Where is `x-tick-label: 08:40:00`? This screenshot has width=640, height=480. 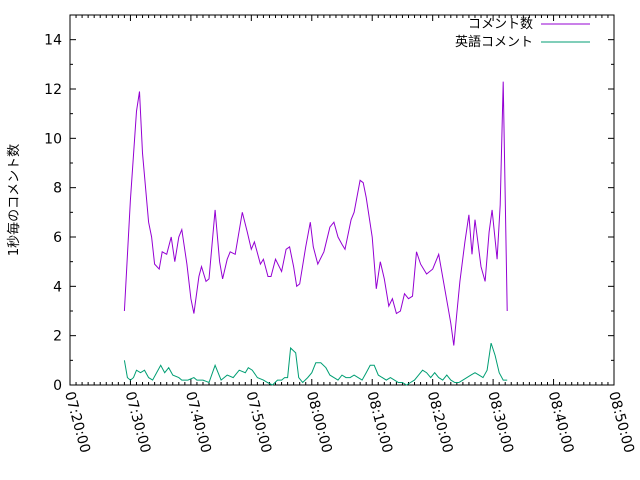
x-tick-label: 08:40:00 is located at coordinates (561, 422).